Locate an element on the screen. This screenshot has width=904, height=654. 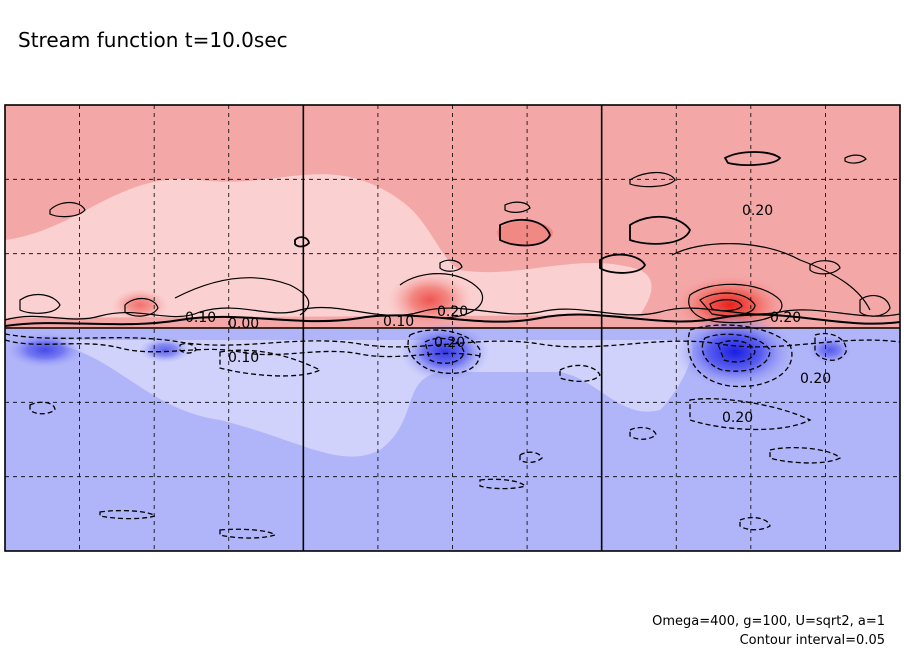
contour-label-positive: 0.00 is located at coordinates (243, 324).